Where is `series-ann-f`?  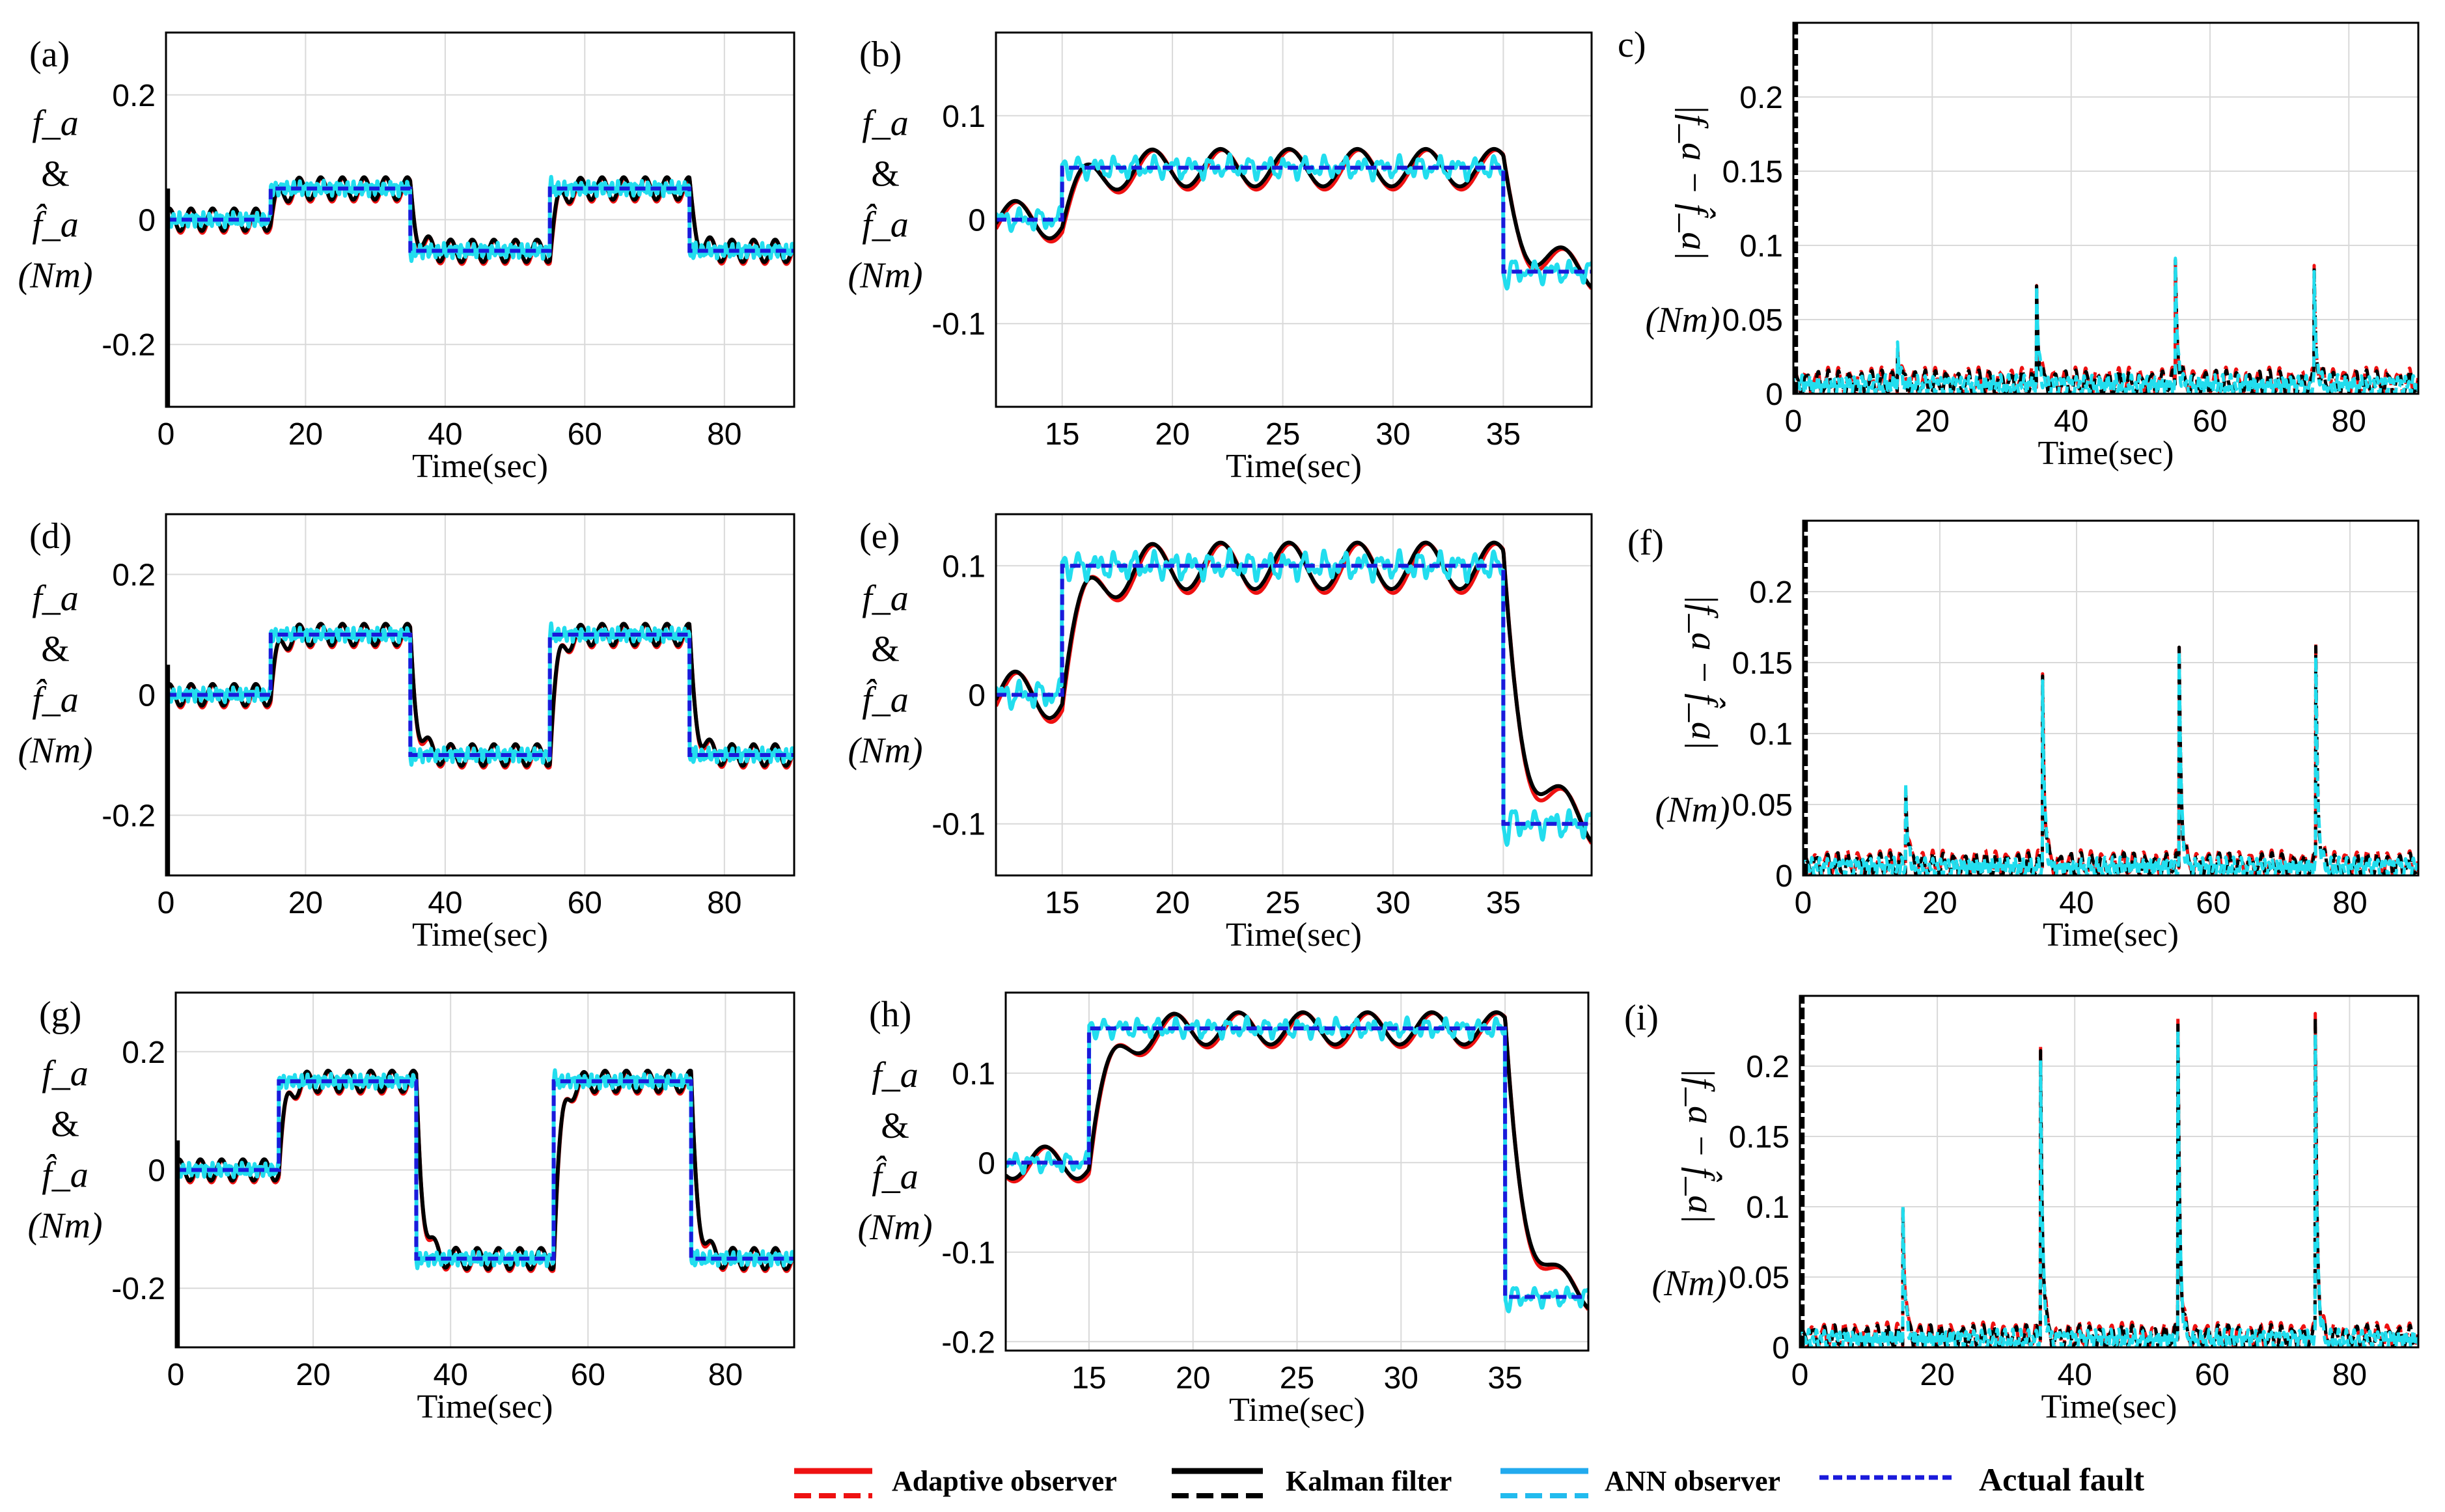
series-ann-f is located at coordinates (2110, 762).